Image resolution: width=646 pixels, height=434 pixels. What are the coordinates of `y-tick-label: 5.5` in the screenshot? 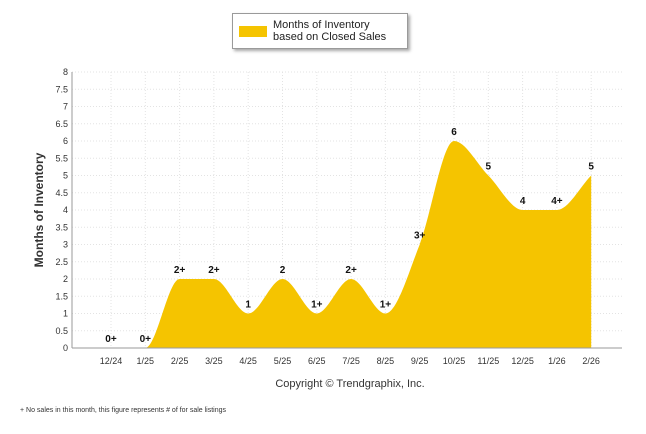 It's located at (61, 158).